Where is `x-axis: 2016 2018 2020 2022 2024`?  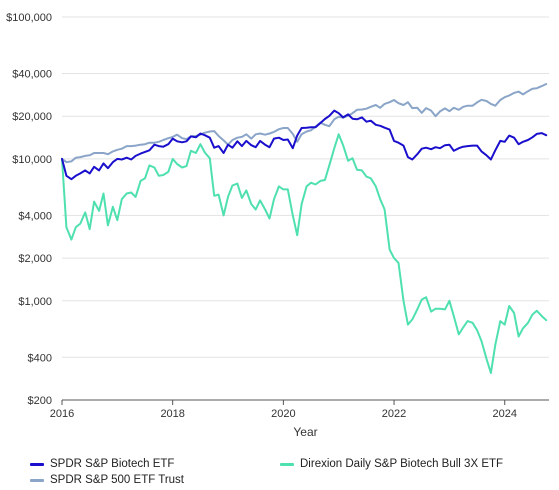 x-axis: 2016 2018 2020 2022 2024 is located at coordinates (299, 409).